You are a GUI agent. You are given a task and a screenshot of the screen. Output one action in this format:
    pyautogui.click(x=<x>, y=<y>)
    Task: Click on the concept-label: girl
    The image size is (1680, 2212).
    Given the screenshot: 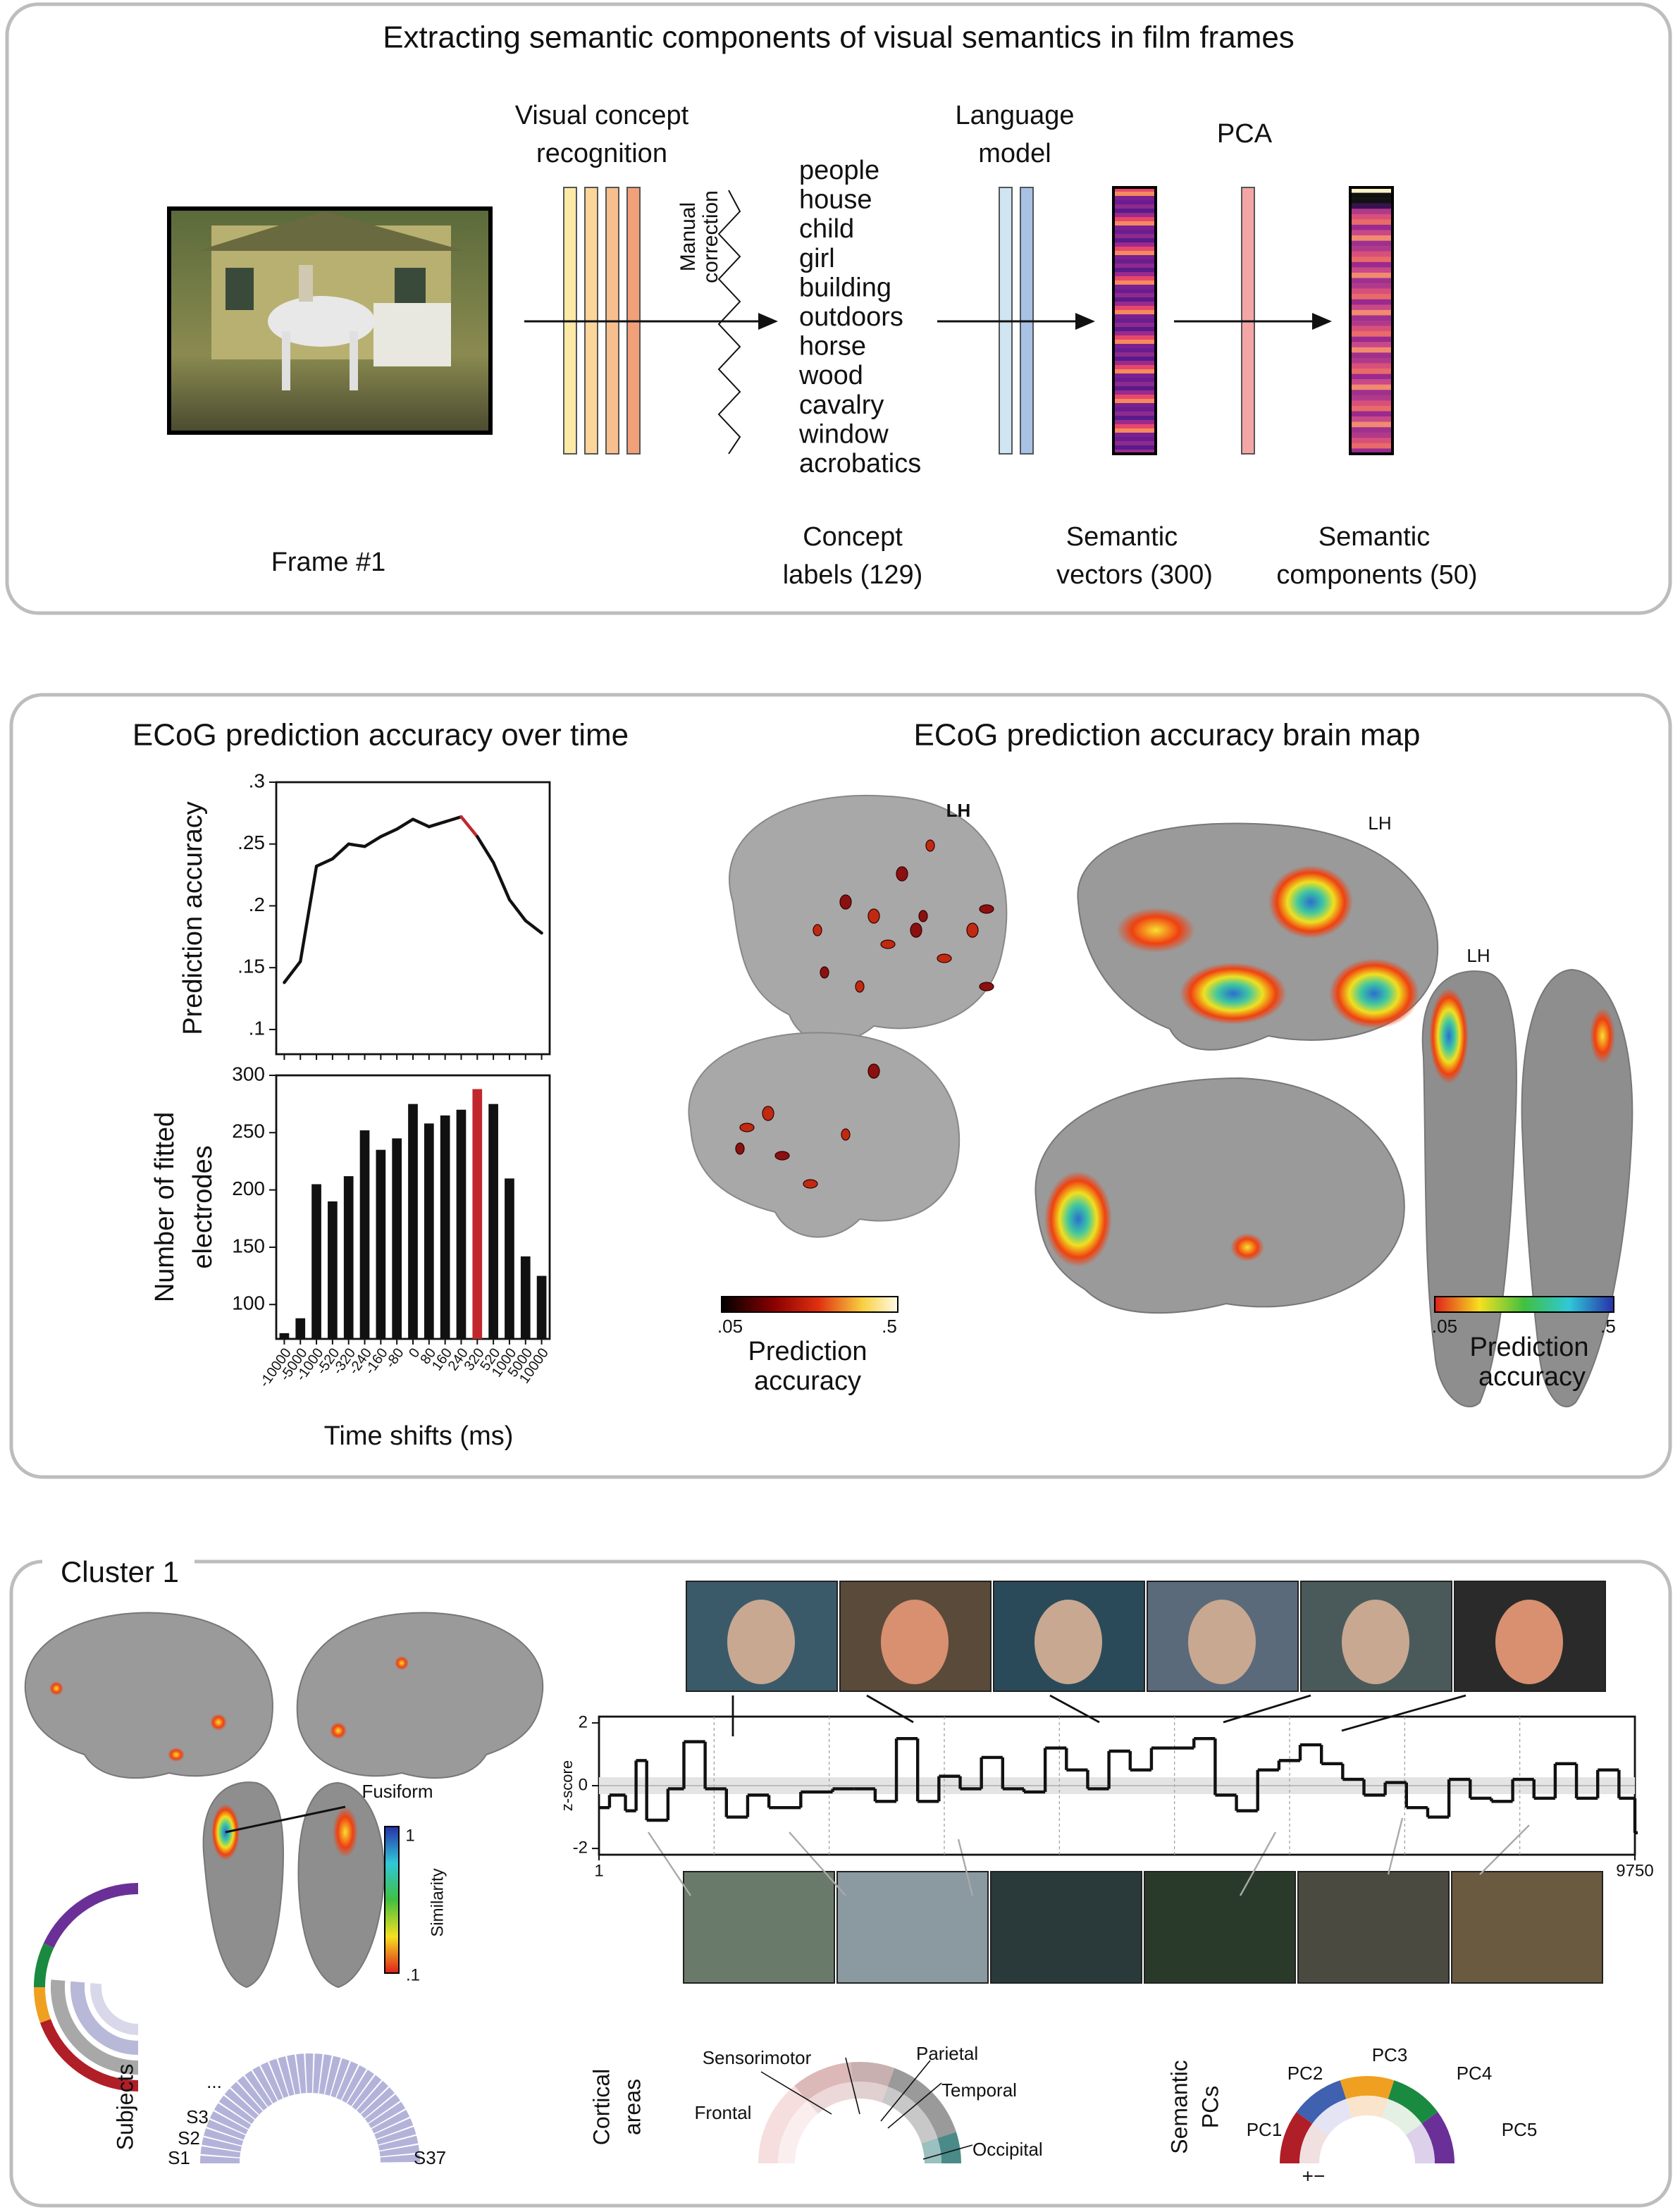 What is the action you would take?
    pyautogui.click(x=817, y=258)
    